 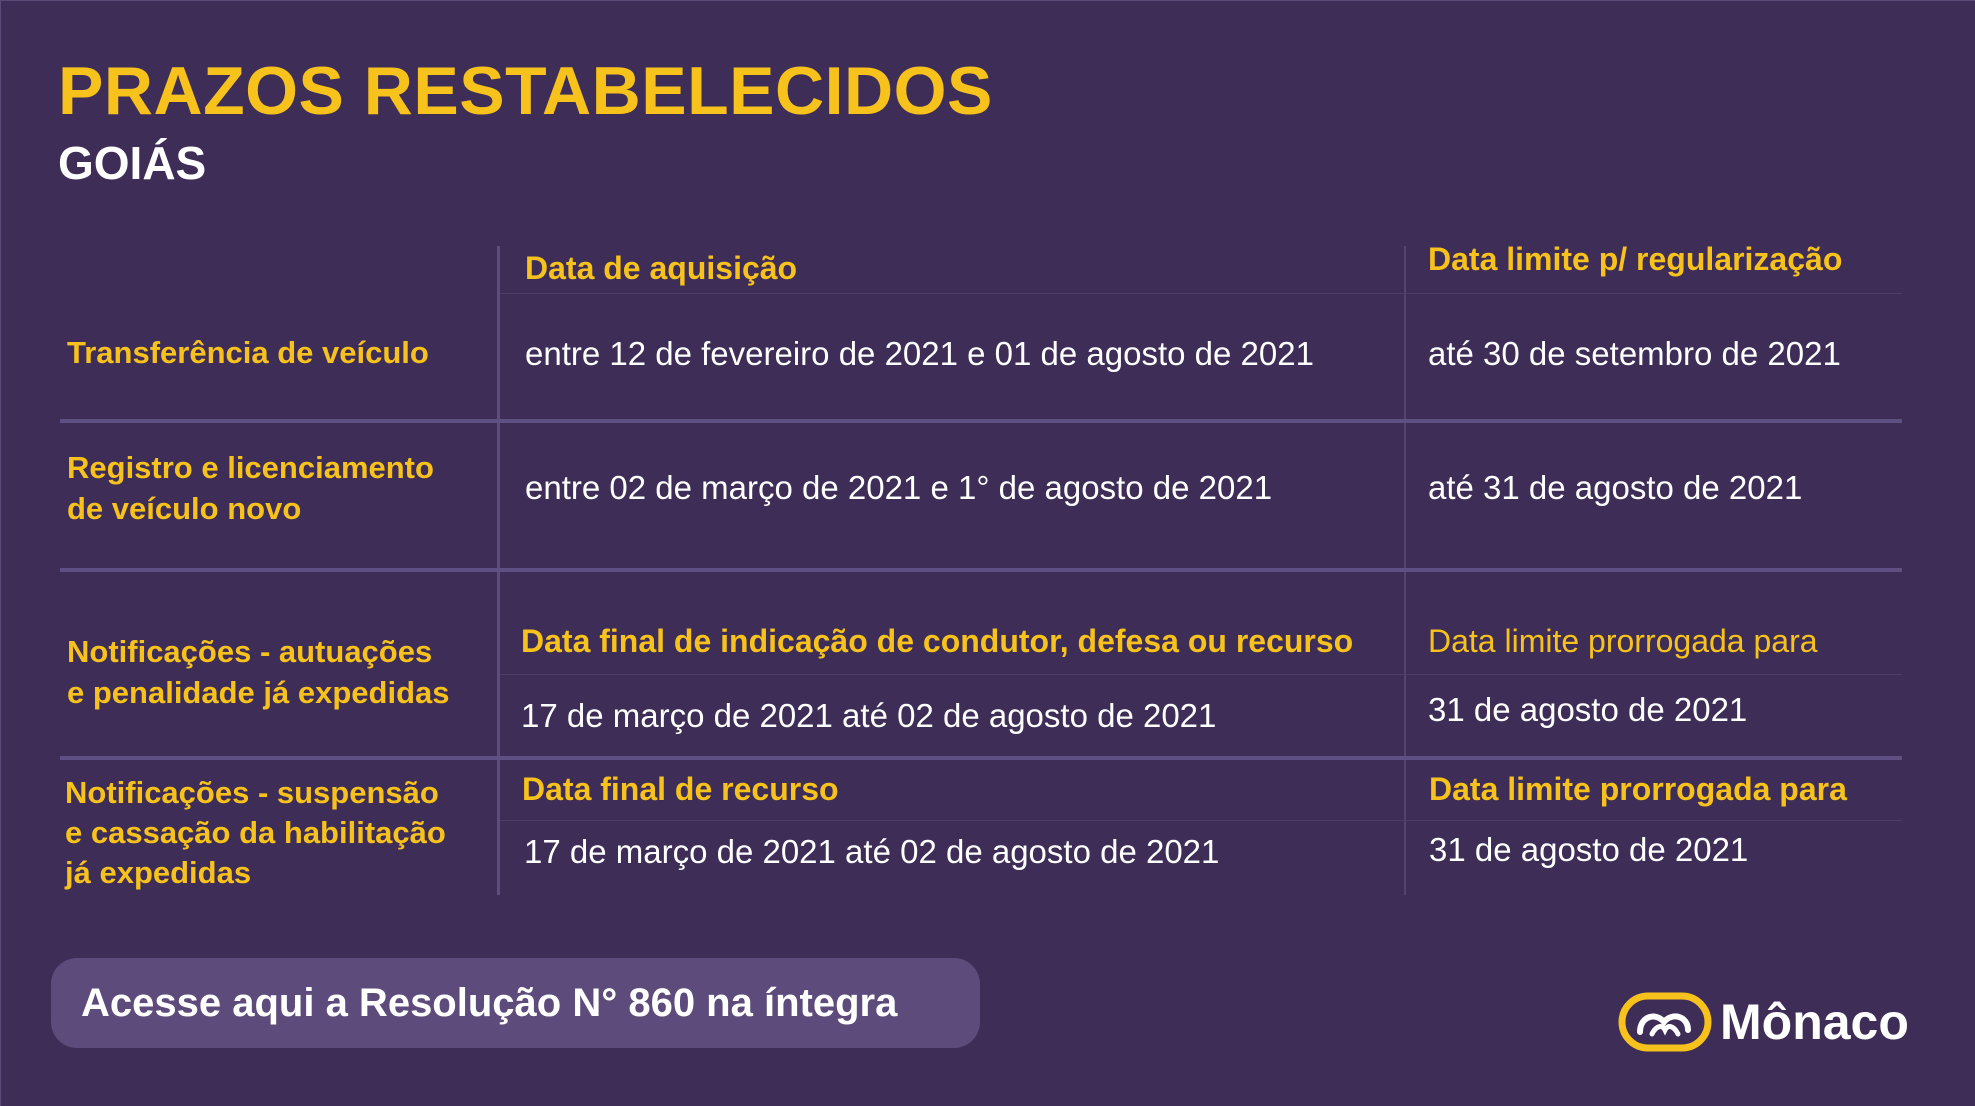 What do you see at coordinates (252, 792) in the screenshot?
I see `row-label-notifications-suspension-line1: Notificações - suspensão` at bounding box center [252, 792].